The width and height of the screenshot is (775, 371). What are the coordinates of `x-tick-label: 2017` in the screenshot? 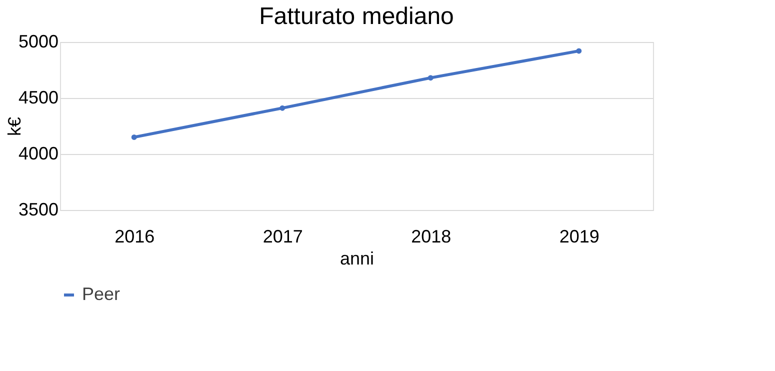 It's located at (282, 236).